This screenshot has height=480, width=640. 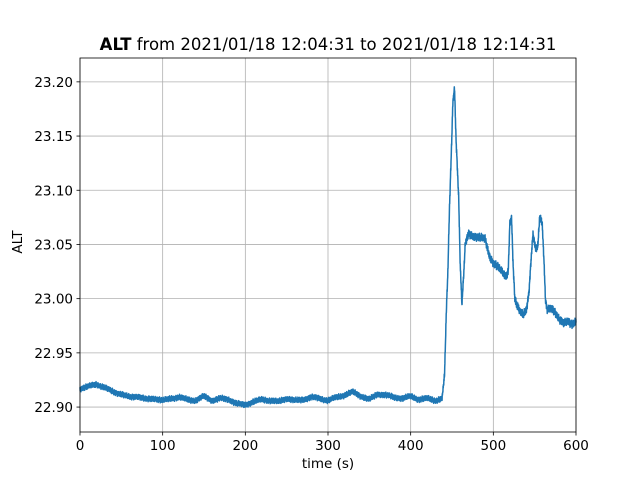 What do you see at coordinates (116, 44) in the screenshot?
I see `chart-title-variable: ALT` at bounding box center [116, 44].